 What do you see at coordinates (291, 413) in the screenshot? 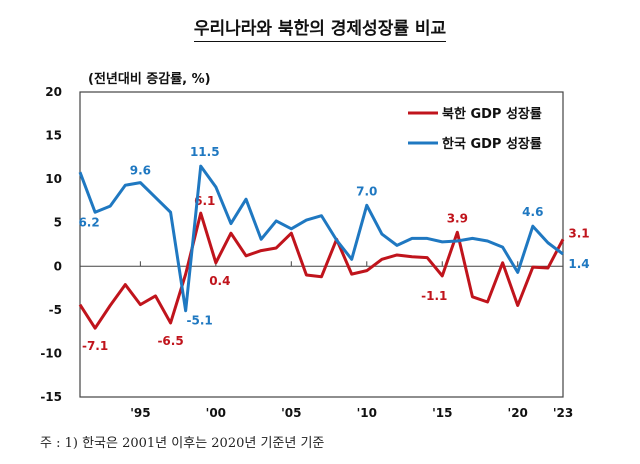
I see `x-tick-label: '05` at bounding box center [291, 413].